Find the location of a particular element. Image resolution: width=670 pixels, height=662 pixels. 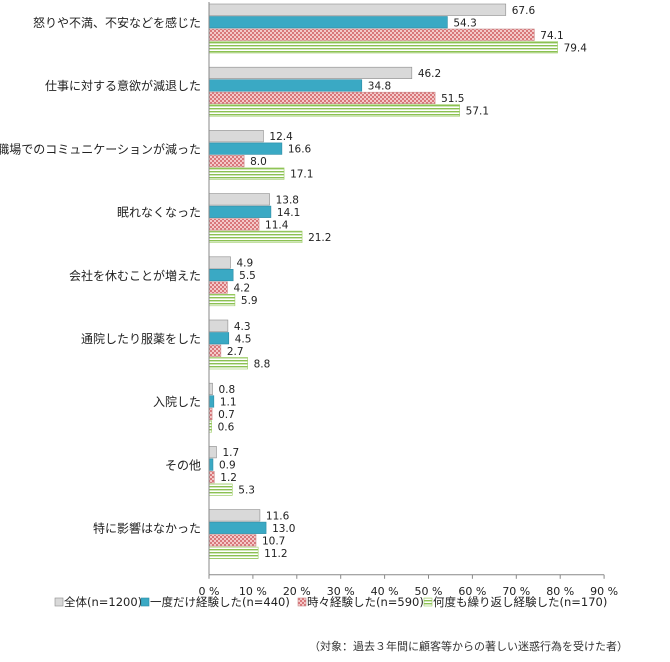

data-label-1-1: 67.6 is located at coordinates (524, 11).